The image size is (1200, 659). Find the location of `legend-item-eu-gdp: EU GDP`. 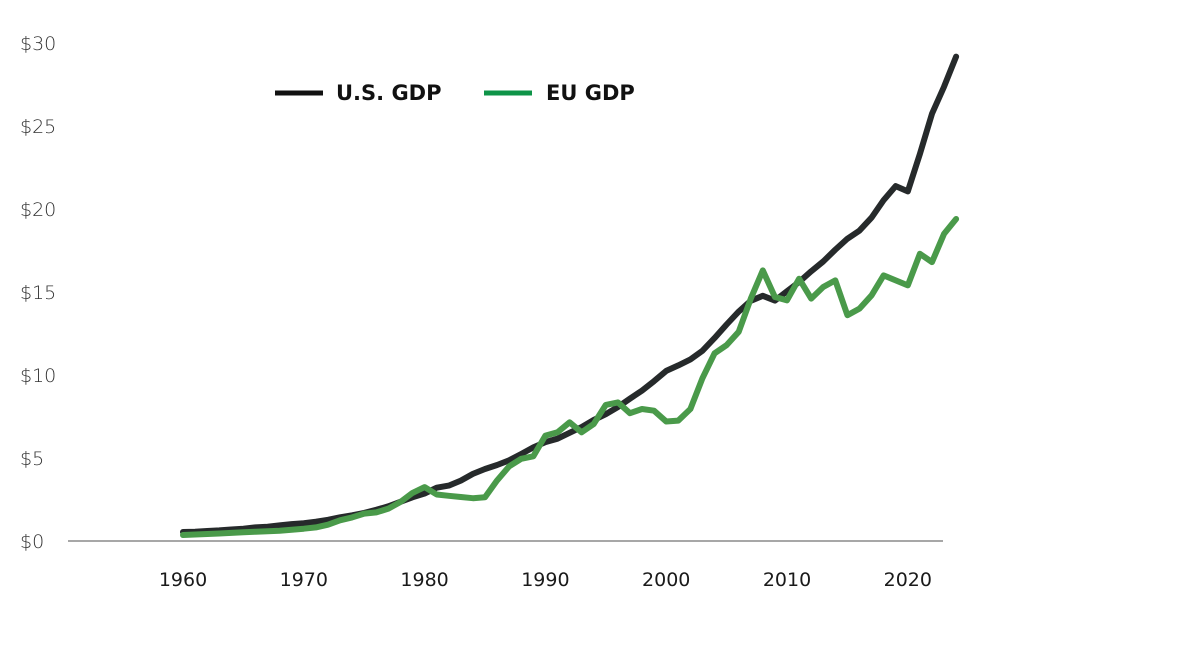

legend-item-eu-gdp: EU GDP is located at coordinates (559, 93).